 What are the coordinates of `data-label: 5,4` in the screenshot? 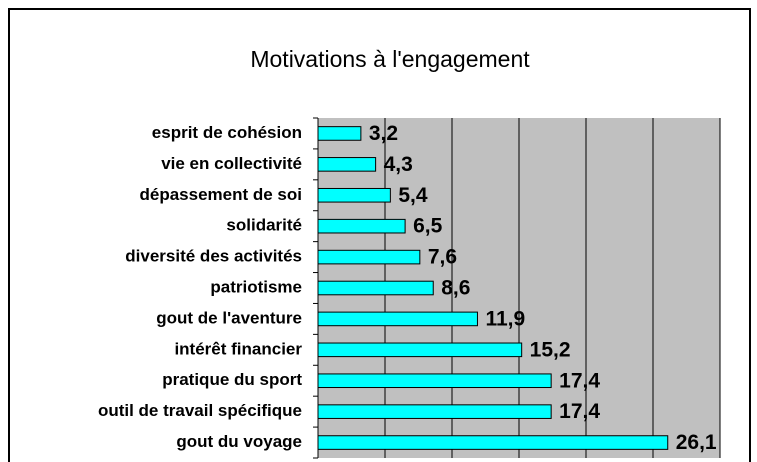 It's located at (413, 195).